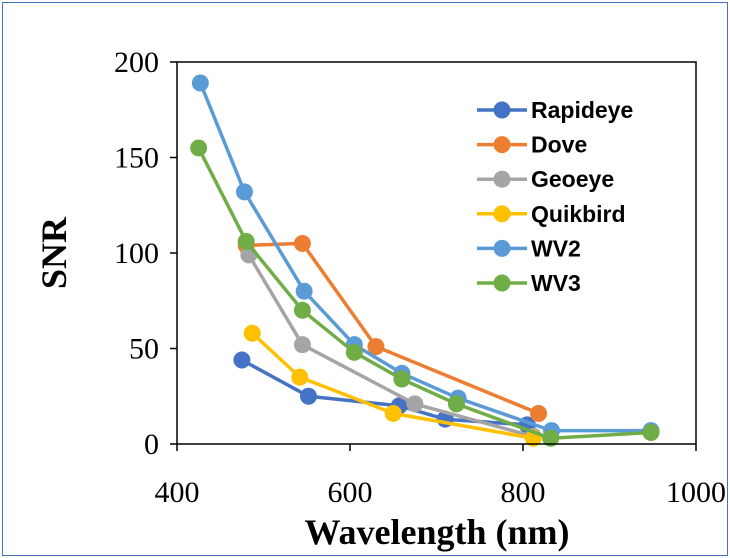 This screenshot has width=730, height=558. What do you see at coordinates (572, 179) in the screenshot?
I see `legend-label: Geoeye` at bounding box center [572, 179].